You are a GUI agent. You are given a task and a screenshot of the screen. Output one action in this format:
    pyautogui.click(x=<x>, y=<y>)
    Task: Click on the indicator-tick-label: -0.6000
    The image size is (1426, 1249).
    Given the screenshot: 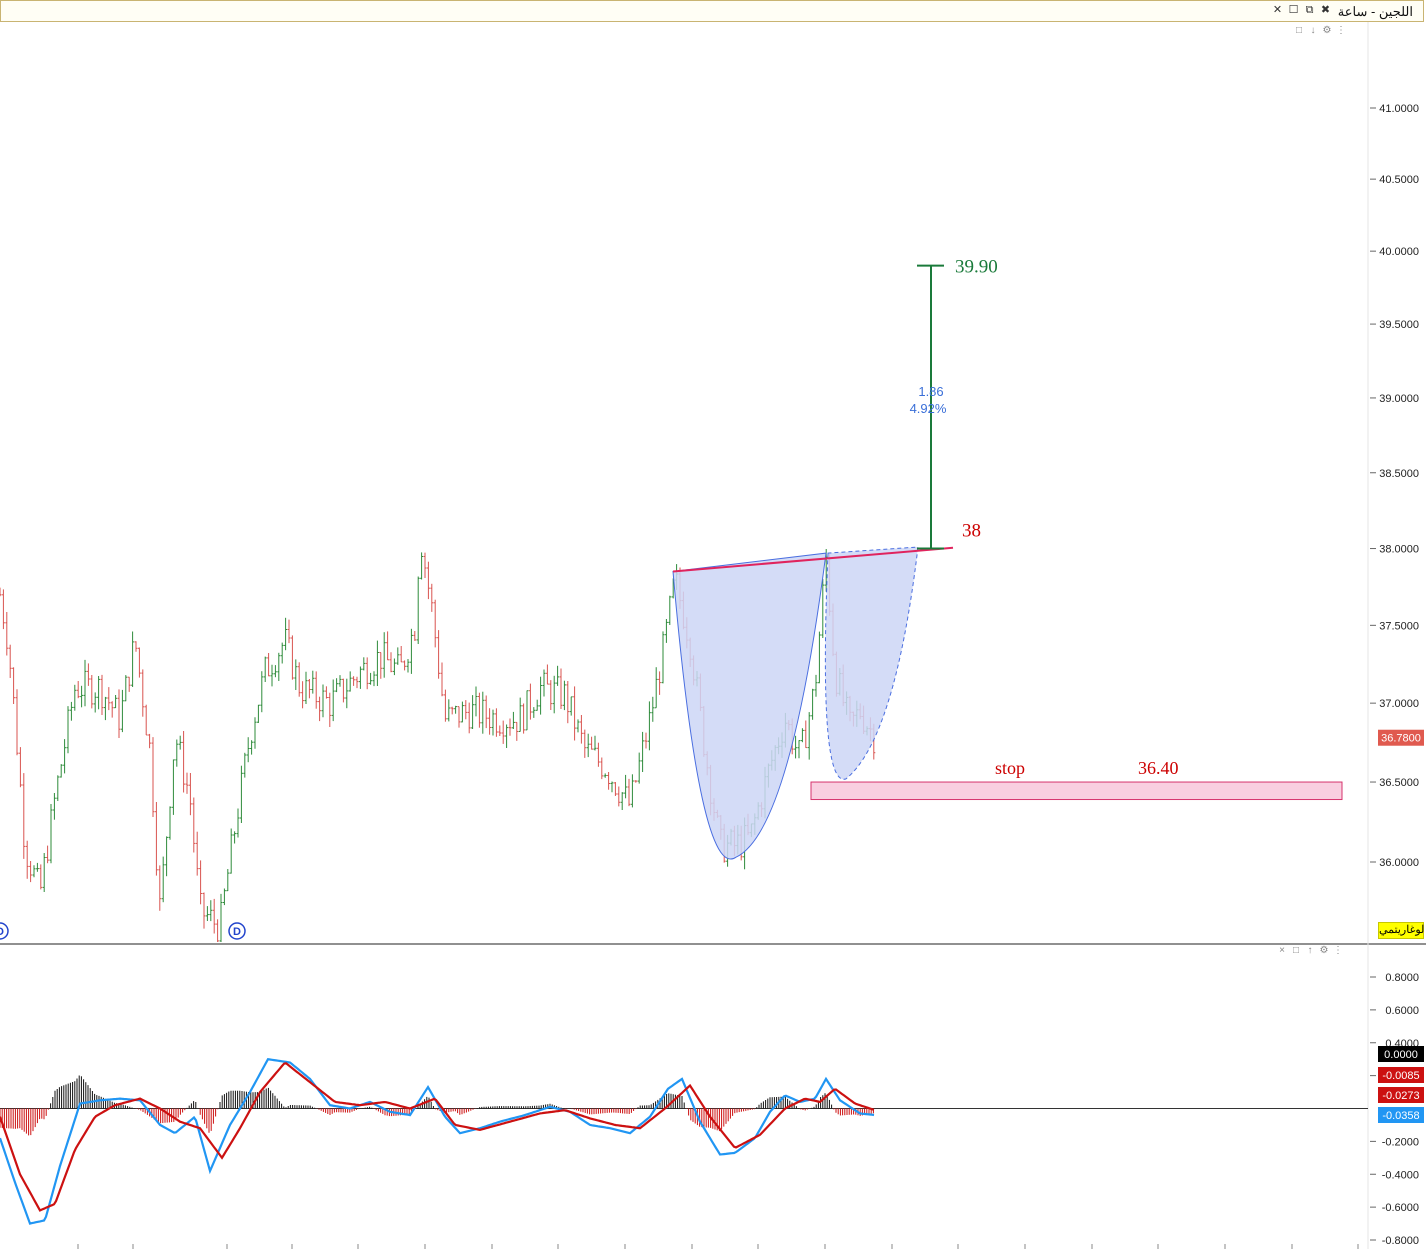 What is the action you would take?
    pyautogui.click(x=1400, y=1208)
    